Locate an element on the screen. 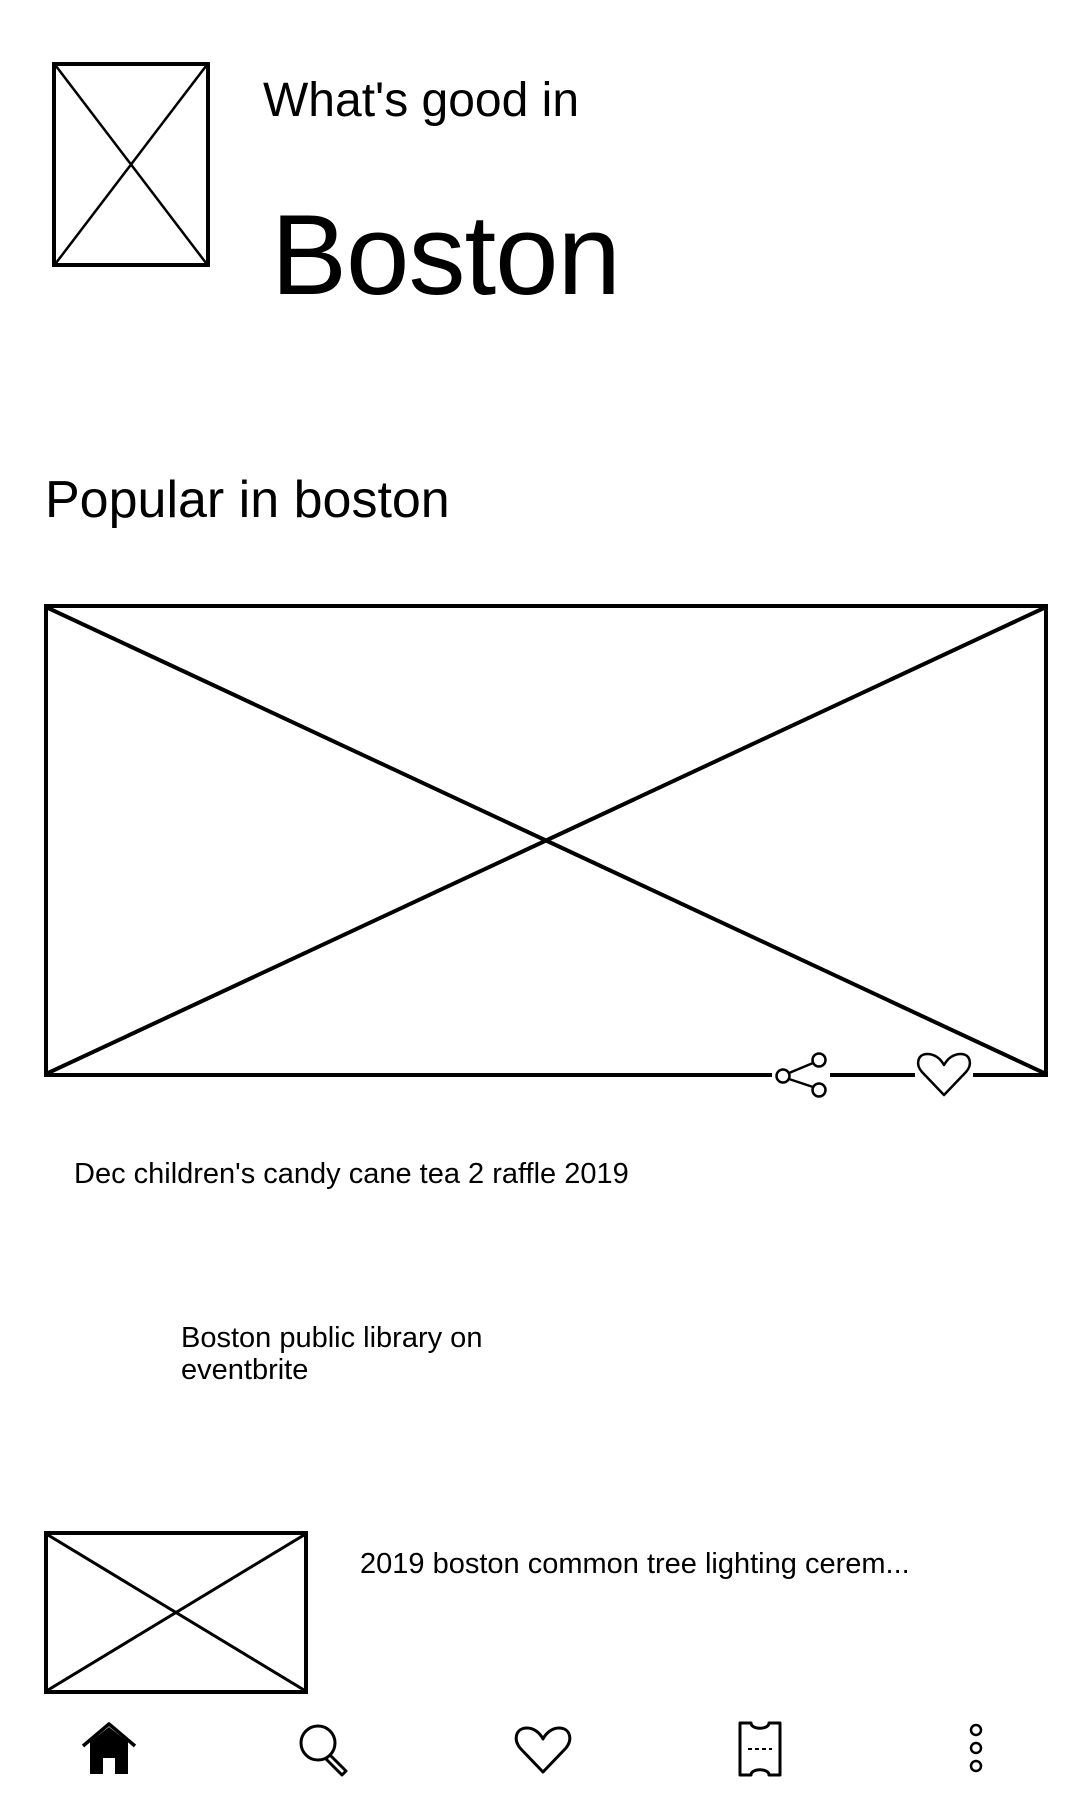 The width and height of the screenshot is (1080, 1800). header-subtitle: What's good in is located at coordinates (421, 100).